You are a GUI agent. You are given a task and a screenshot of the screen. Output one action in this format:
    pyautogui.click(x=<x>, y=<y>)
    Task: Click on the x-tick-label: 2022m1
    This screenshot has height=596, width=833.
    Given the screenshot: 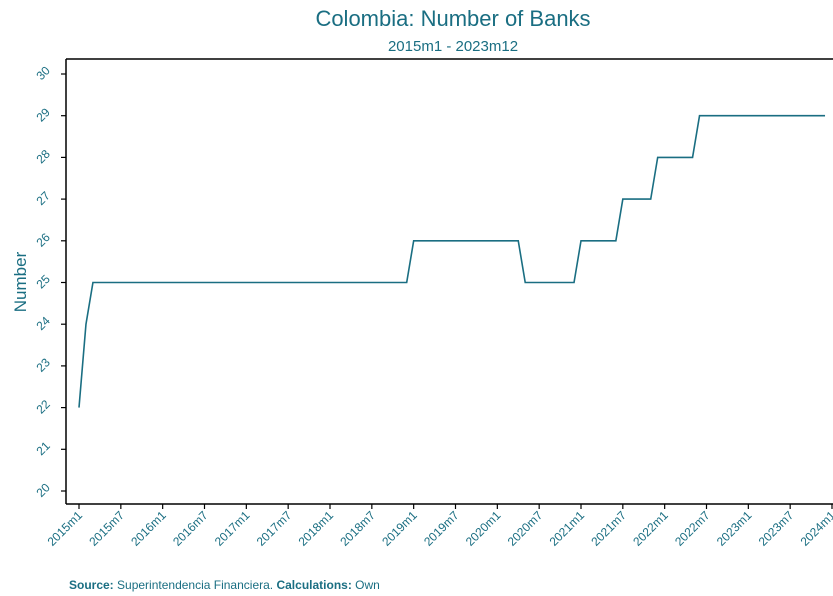 What is the action you would take?
    pyautogui.click(x=650, y=528)
    